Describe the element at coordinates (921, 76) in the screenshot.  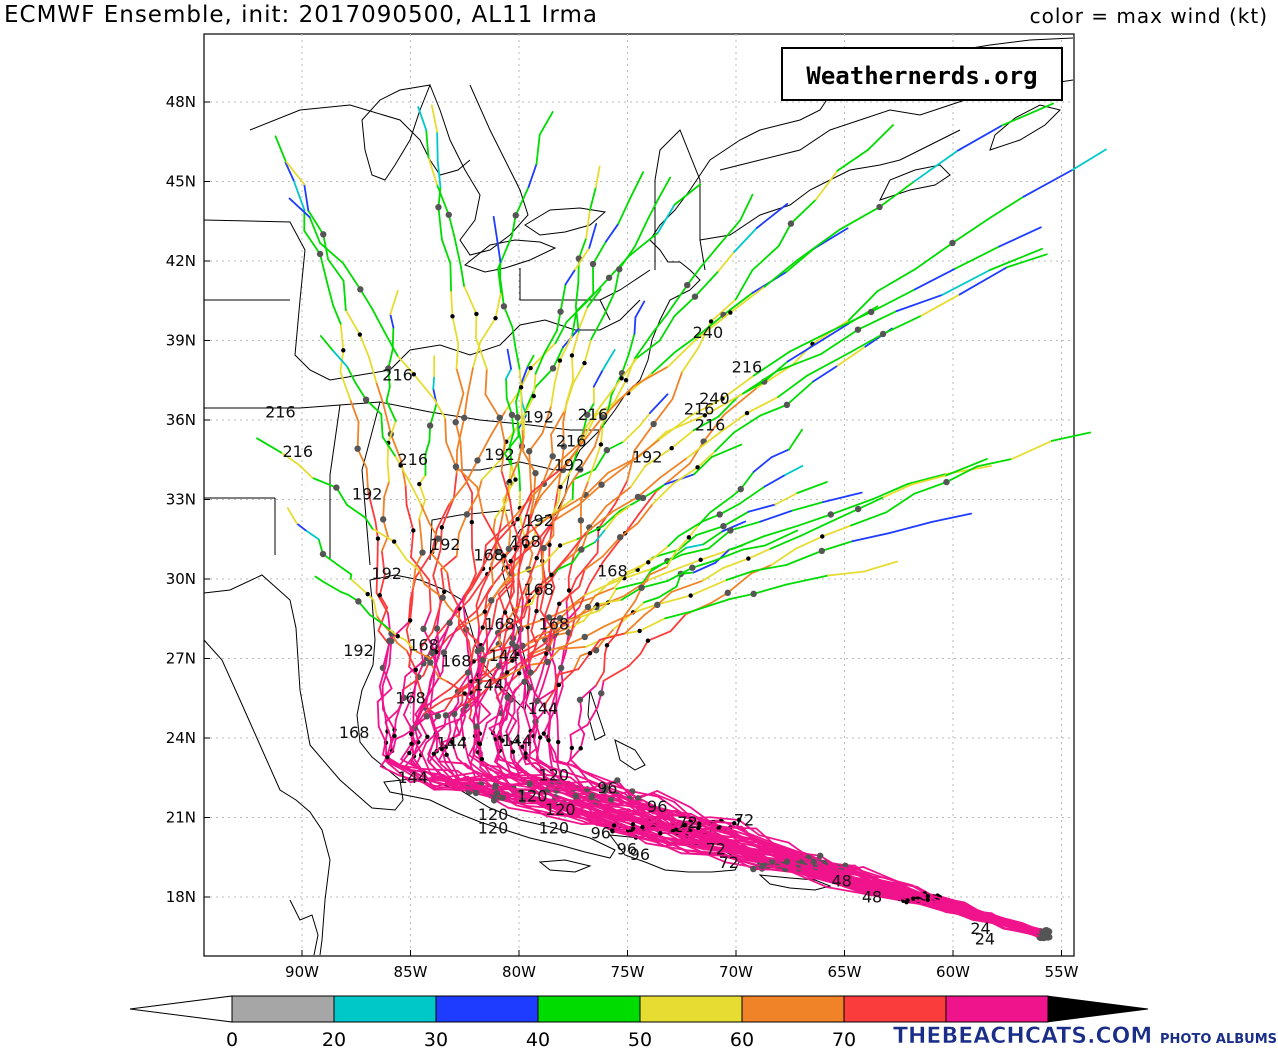
I see `credit-text: Weathernerds.org` at that location.